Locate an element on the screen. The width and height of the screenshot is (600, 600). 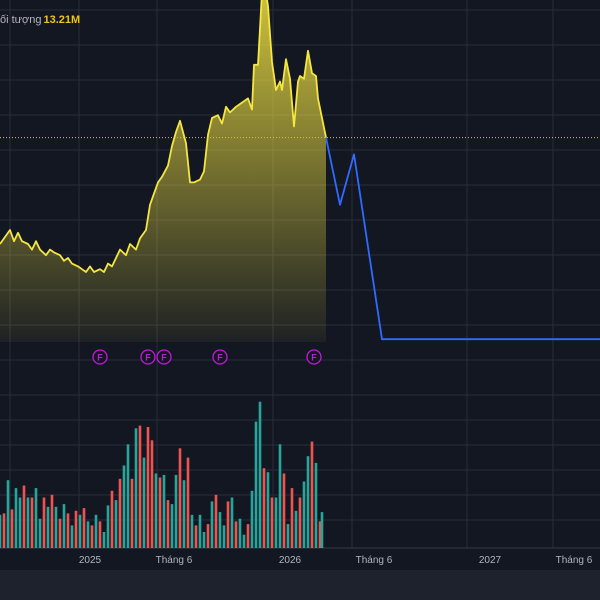
legend-value: 13.21M is located at coordinates (62, 20).